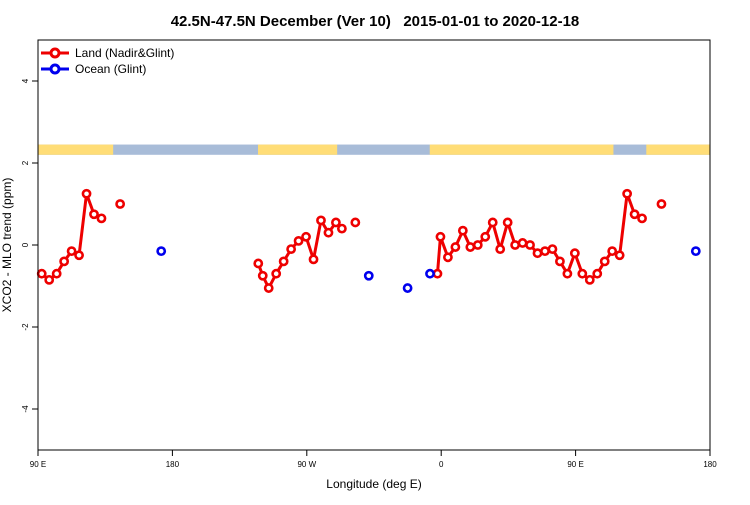 This screenshot has height=505, width=750. What do you see at coordinates (110, 69) in the screenshot?
I see `legend-label-ocean: Ocean (Glint)` at bounding box center [110, 69].